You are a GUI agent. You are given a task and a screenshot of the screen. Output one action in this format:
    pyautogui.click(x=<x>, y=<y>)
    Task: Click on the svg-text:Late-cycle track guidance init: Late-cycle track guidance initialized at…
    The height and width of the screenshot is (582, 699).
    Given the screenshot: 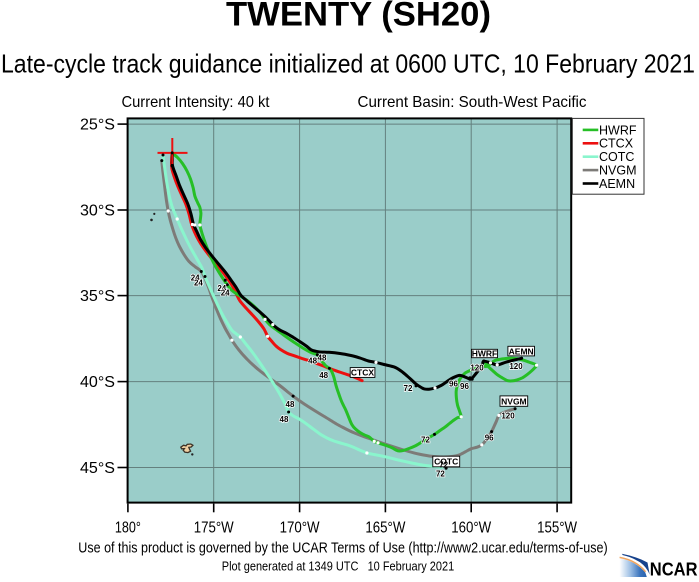 What is the action you would take?
    pyautogui.click(x=348, y=63)
    